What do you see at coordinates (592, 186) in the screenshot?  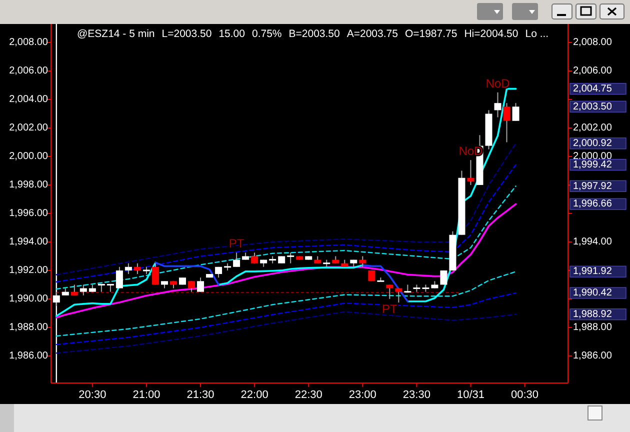 I see `y2-tick-label: 1,997.92` at bounding box center [592, 186].